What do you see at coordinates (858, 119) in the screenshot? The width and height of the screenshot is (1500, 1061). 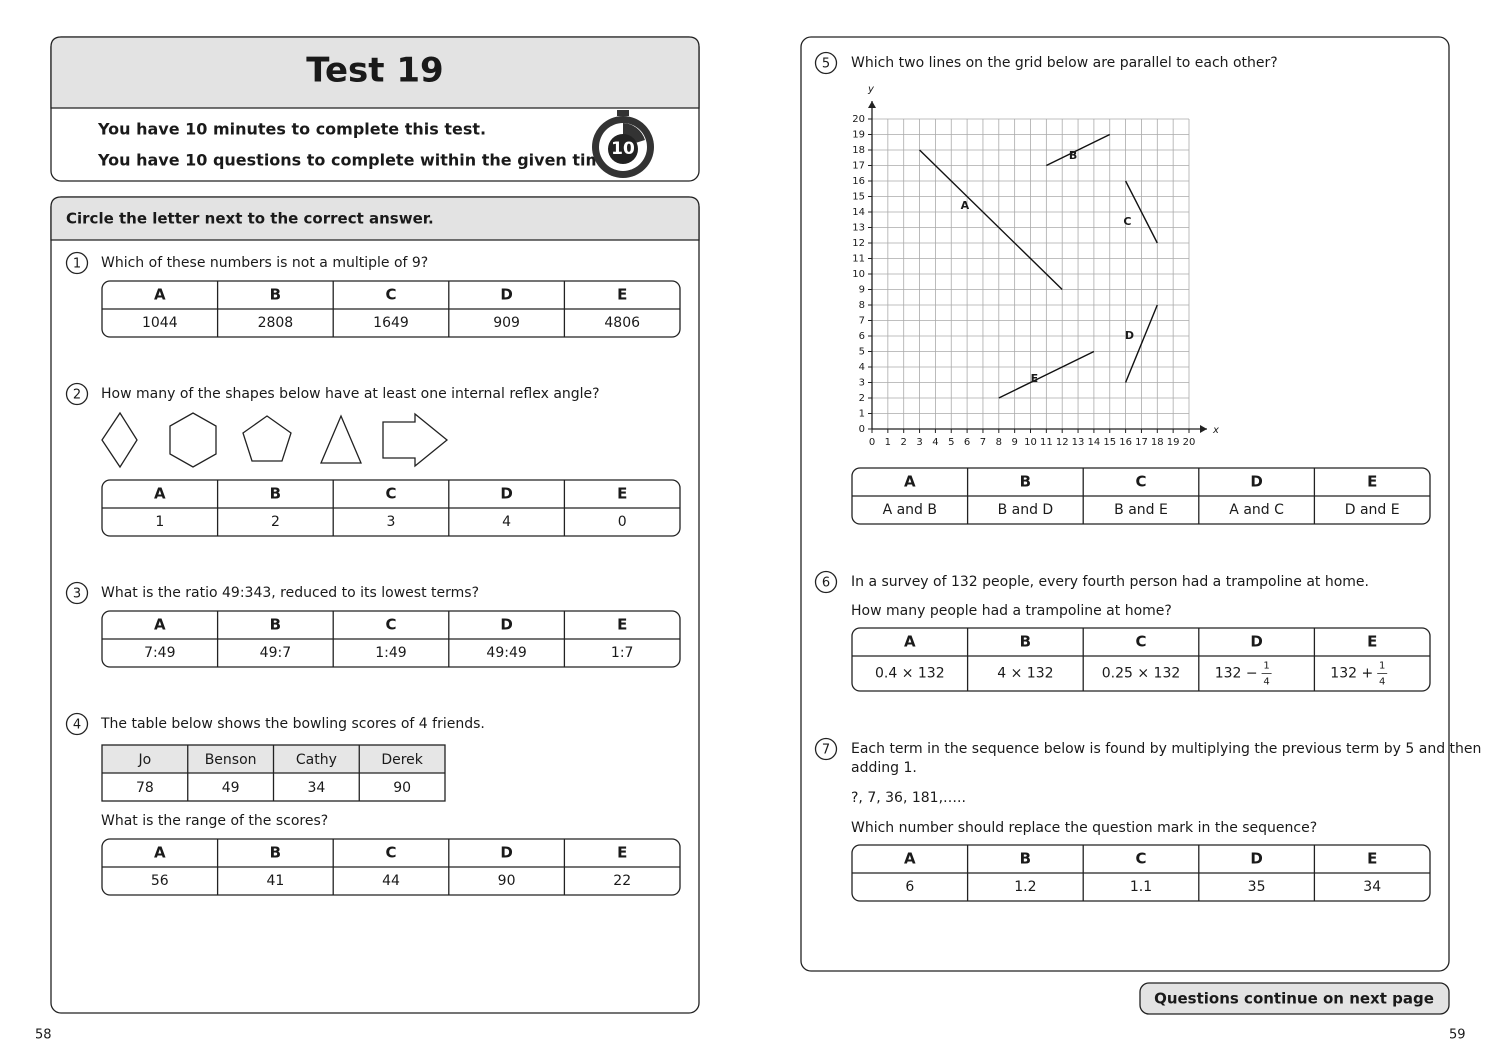 I see `y-tick-label: 20` at bounding box center [858, 119].